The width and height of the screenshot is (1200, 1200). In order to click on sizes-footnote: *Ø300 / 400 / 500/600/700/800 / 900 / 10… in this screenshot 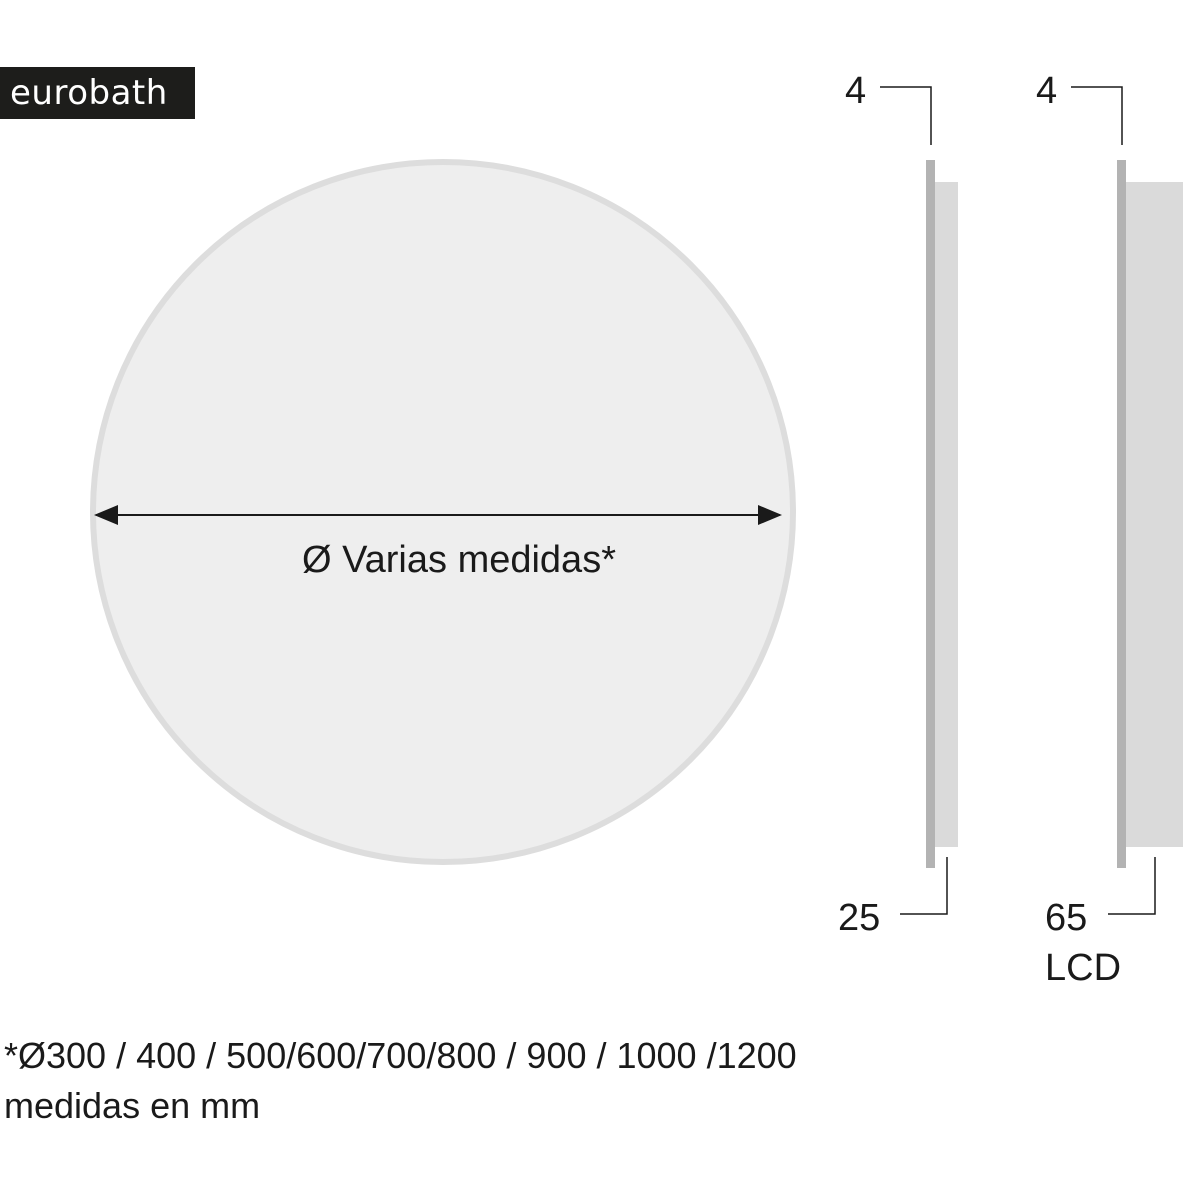, I will do `click(400, 1055)`.